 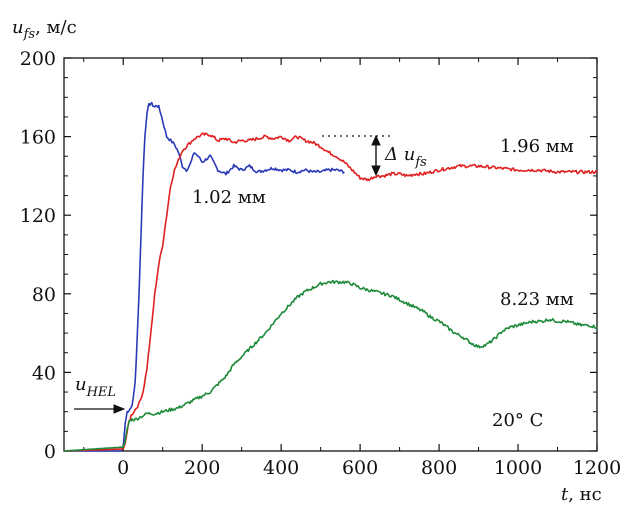 I want to click on y-axis-title: ufs, м/с, so click(x=44, y=29).